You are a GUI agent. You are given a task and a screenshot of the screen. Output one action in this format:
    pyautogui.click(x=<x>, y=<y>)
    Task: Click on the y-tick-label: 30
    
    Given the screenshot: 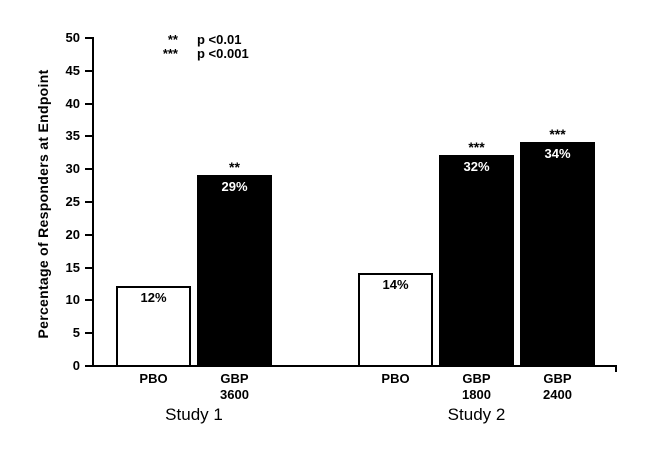 What is the action you would take?
    pyautogui.click(x=72, y=169)
    